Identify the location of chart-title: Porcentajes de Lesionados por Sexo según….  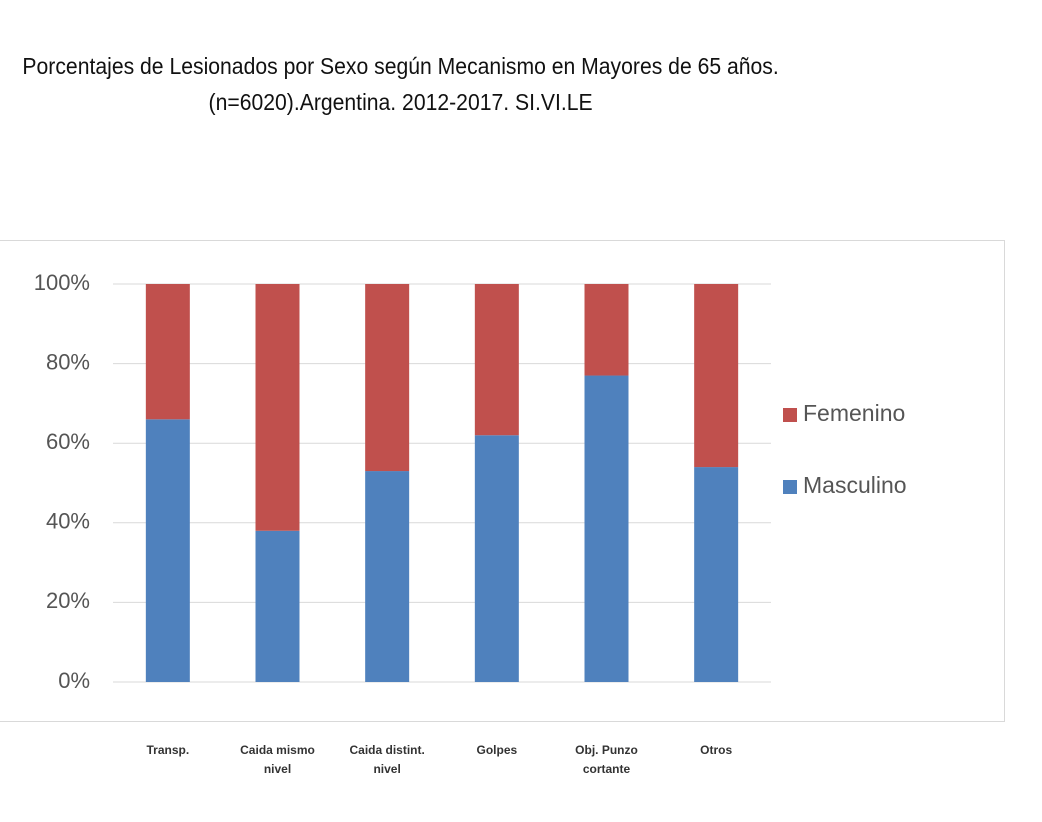
(400, 84).